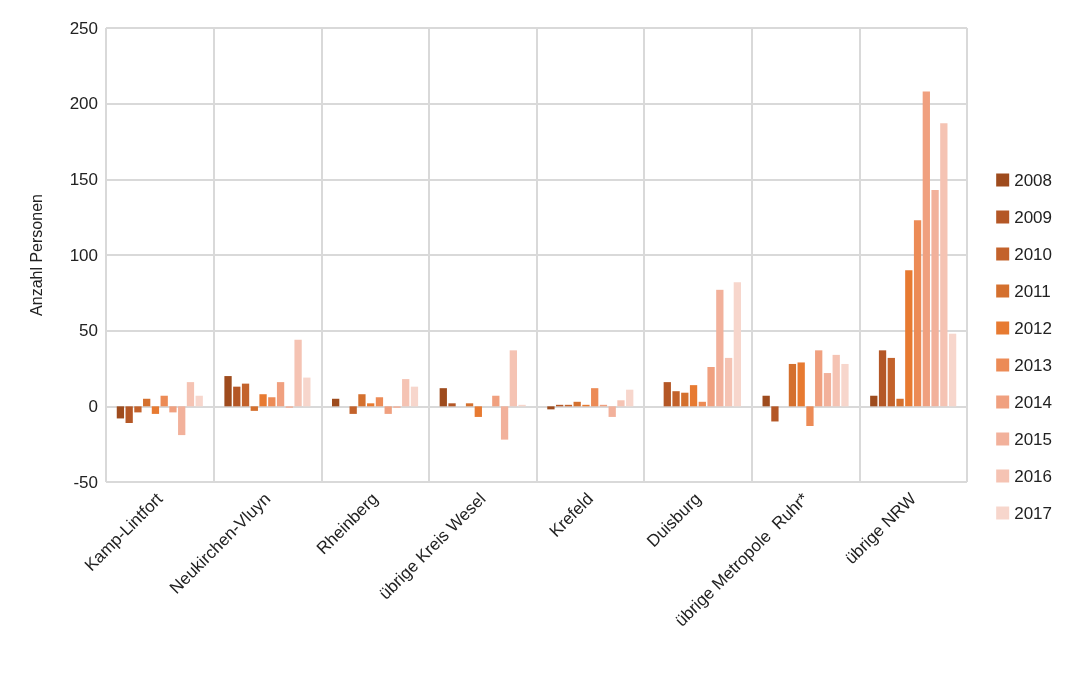 This screenshot has width=1070, height=693. Describe the element at coordinates (1033, 402) in the screenshot. I see `legend-label: 2014` at that location.